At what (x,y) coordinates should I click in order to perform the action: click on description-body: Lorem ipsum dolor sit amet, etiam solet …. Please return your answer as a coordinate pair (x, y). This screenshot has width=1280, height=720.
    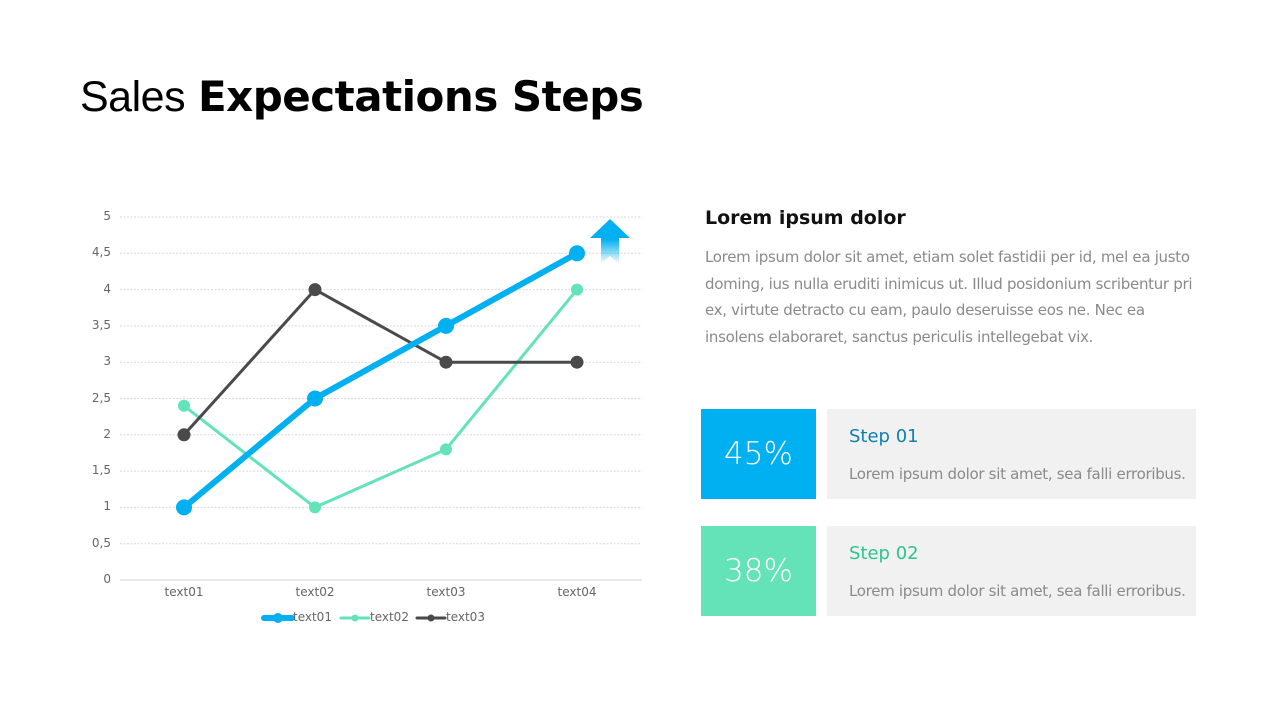
    Looking at the image, I should click on (949, 297).